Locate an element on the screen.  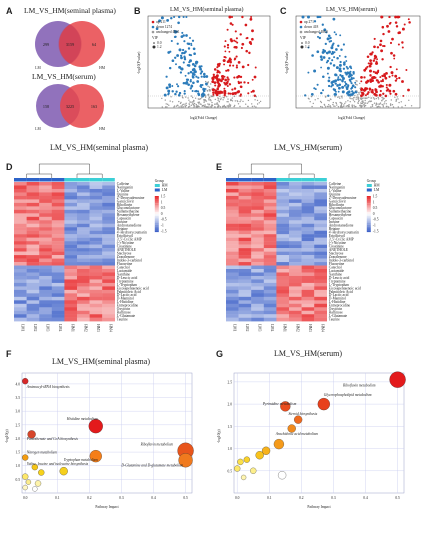
pathway-label: Pyrimidine metabolism is located at coordinates (279, 404).